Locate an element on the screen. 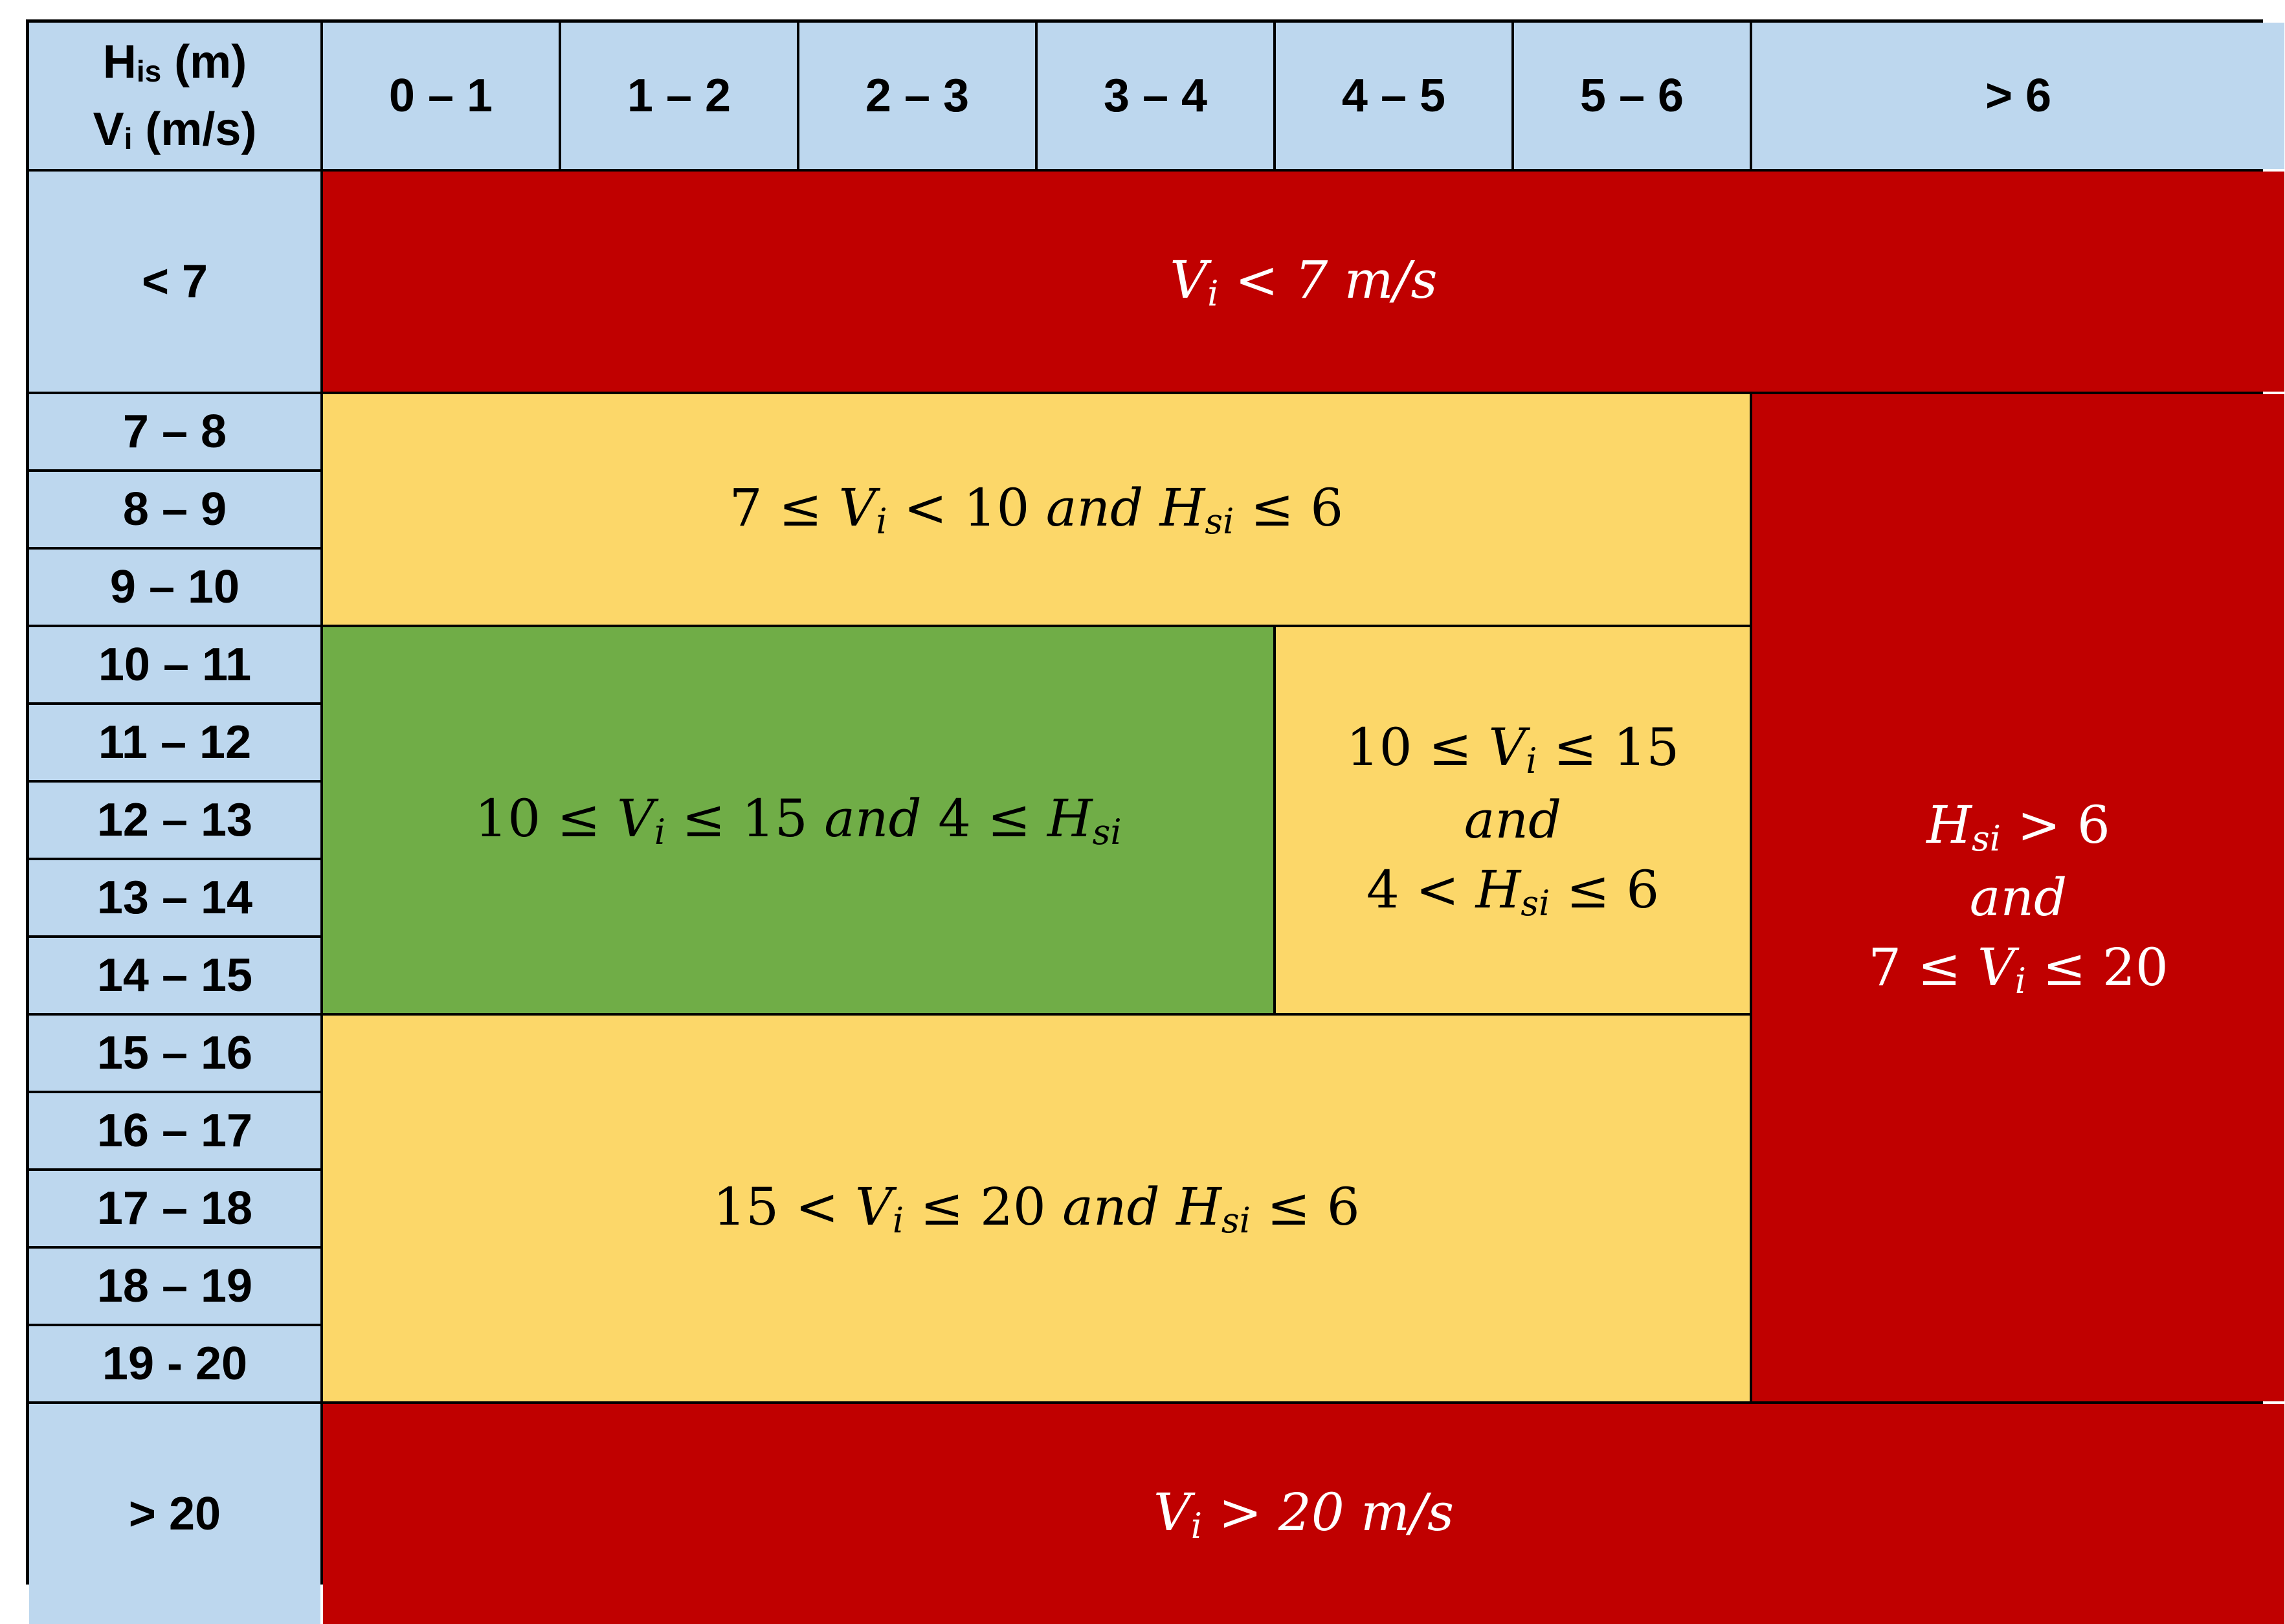 The image size is (2285, 1624). row-header: 13 – 14 is located at coordinates (174, 897).